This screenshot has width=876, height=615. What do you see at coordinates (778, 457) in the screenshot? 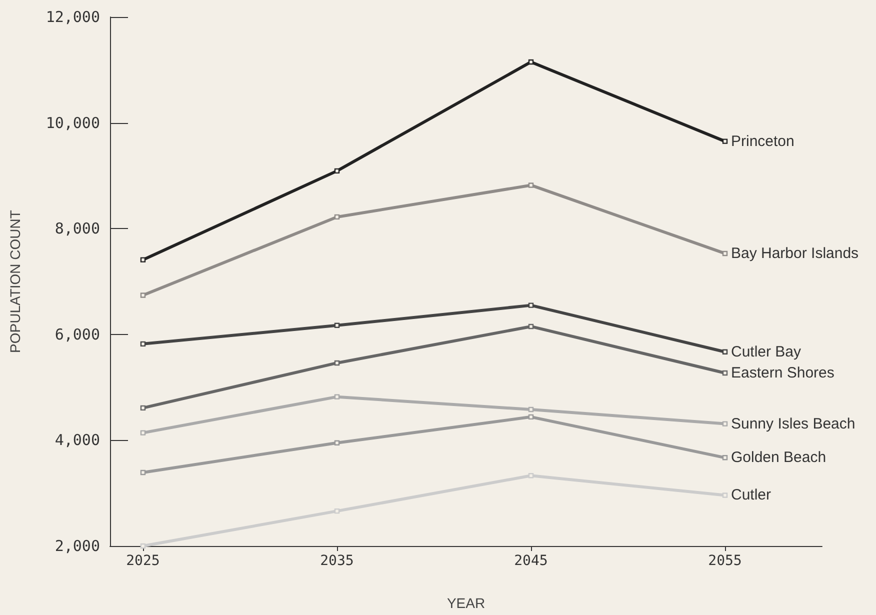
I see `series-label: Golden Beach` at bounding box center [778, 457].